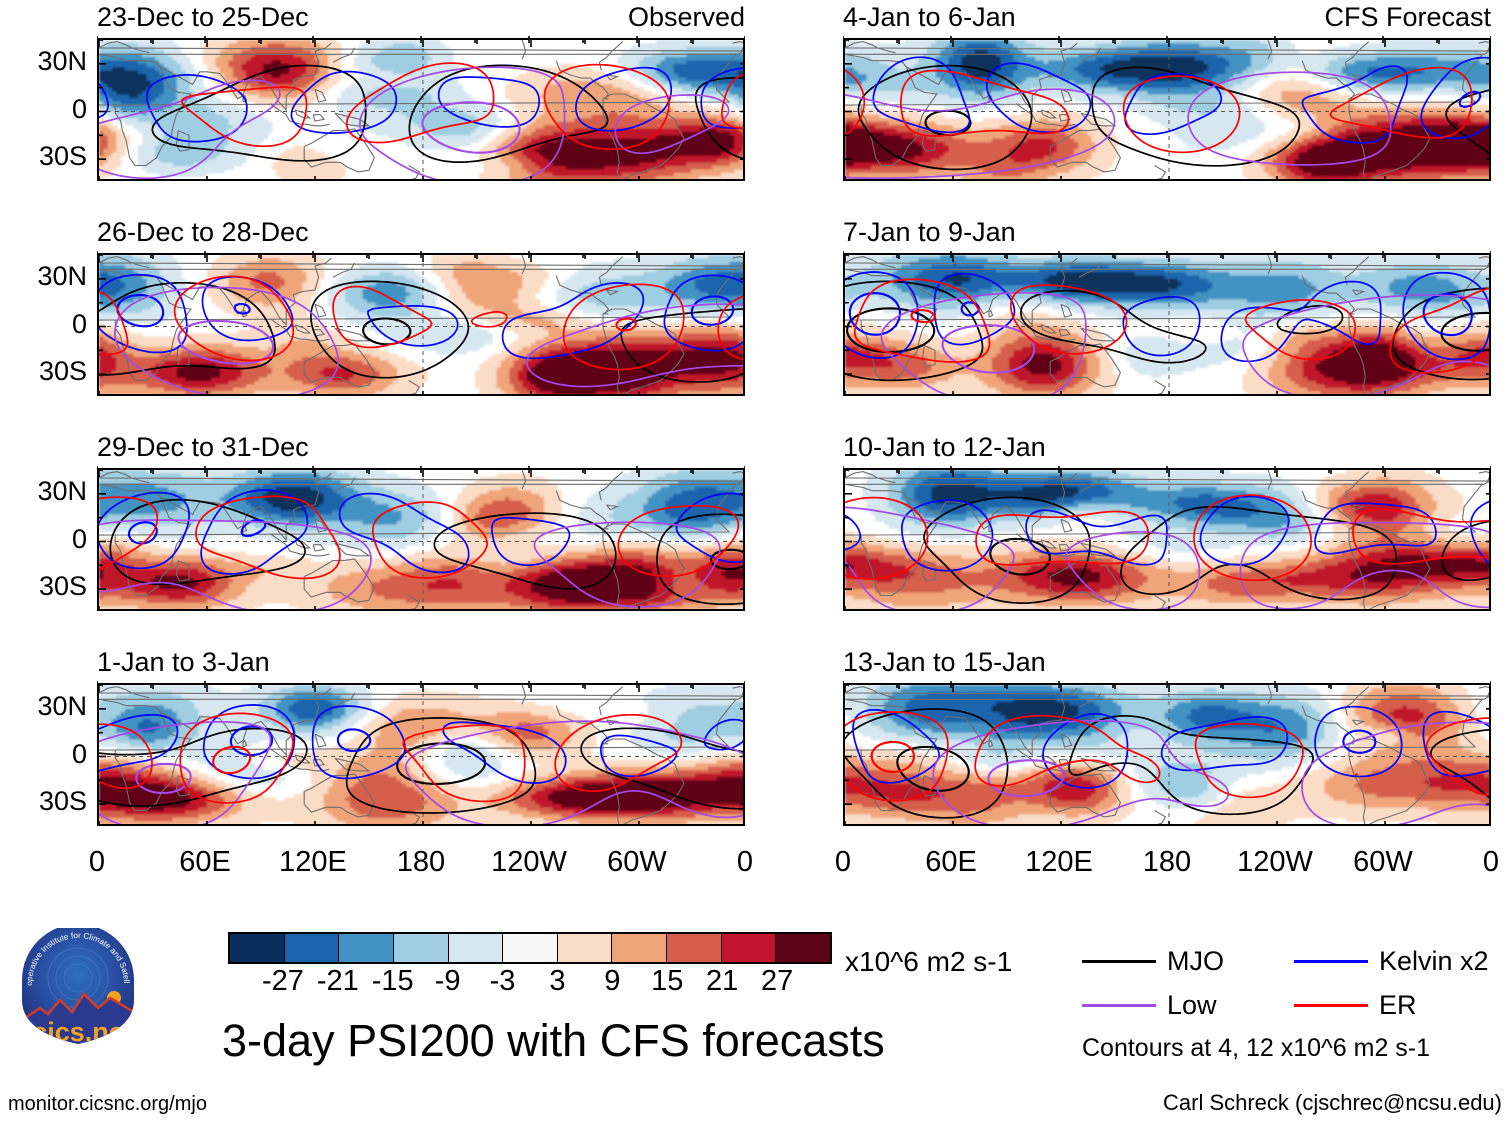 Image resolution: width=1510 pixels, height=1121 pixels. What do you see at coordinates (1059, 862) in the screenshot?
I see `x-axis-tick-label: 120E` at bounding box center [1059, 862].